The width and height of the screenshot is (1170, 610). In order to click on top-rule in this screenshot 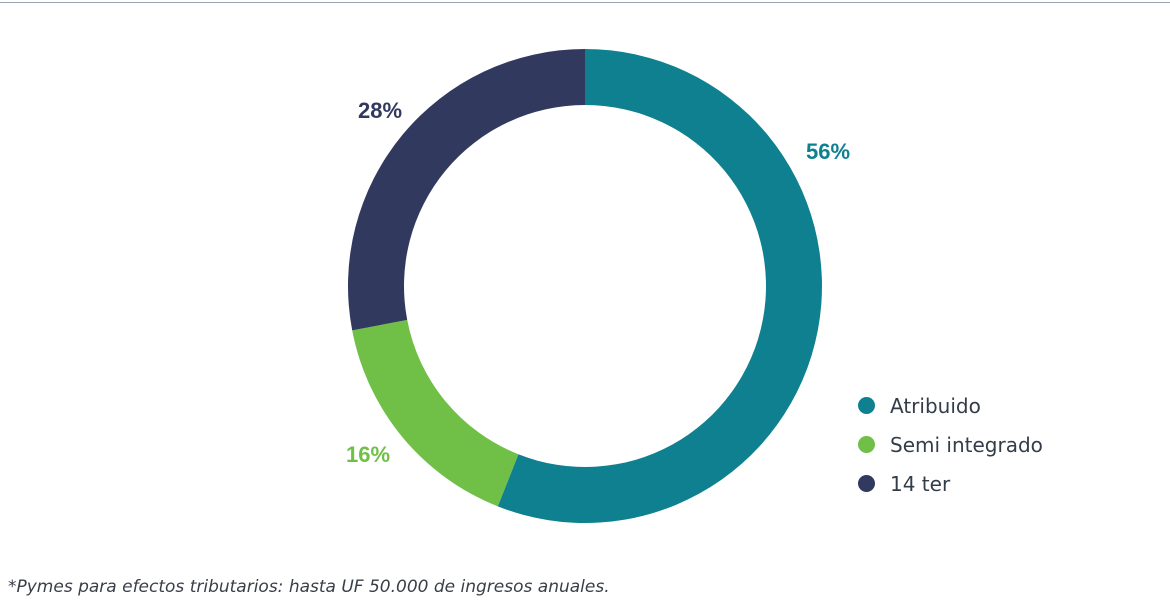, I will do `click(585, 2)`.